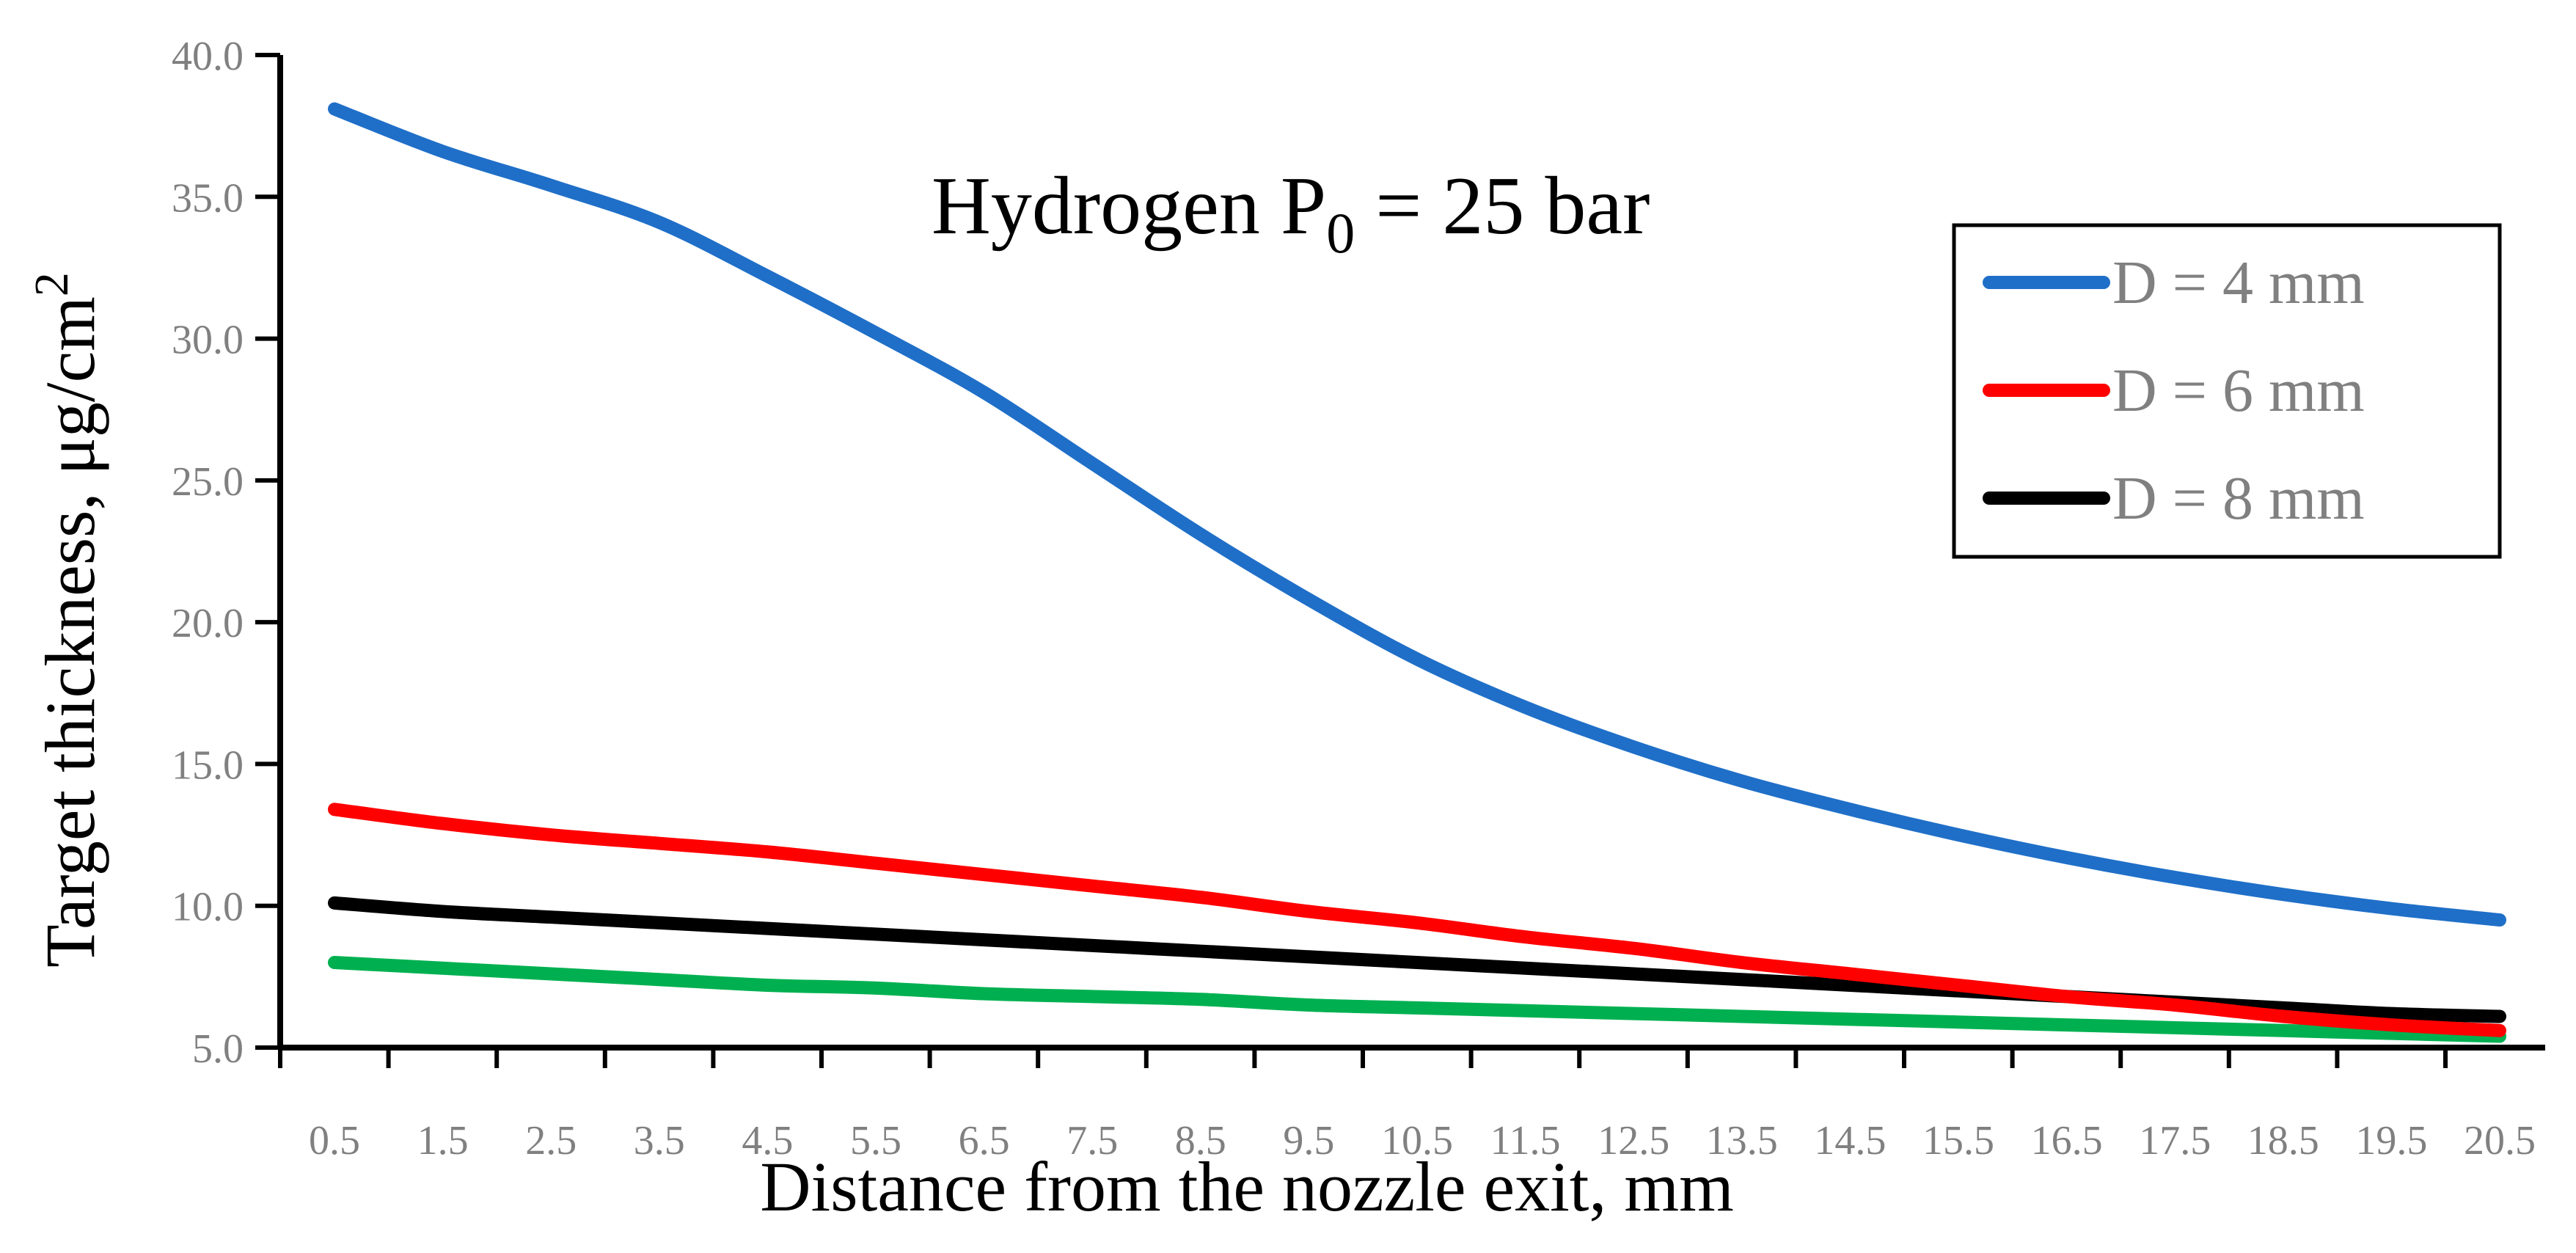 The width and height of the screenshot is (2576, 1253). I want to click on x-tick-label: 10.5, so click(1417, 1141).